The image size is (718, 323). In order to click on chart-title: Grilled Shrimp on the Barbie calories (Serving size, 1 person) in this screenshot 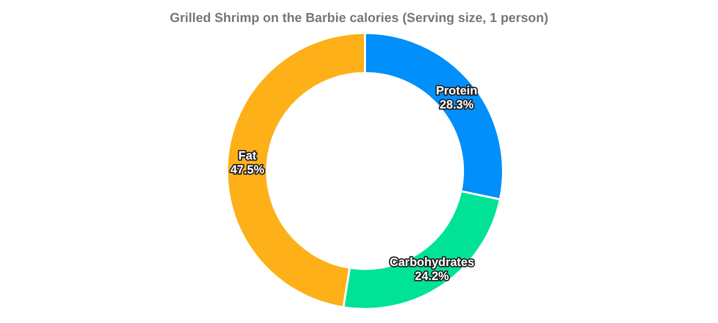, I will do `click(359, 17)`.